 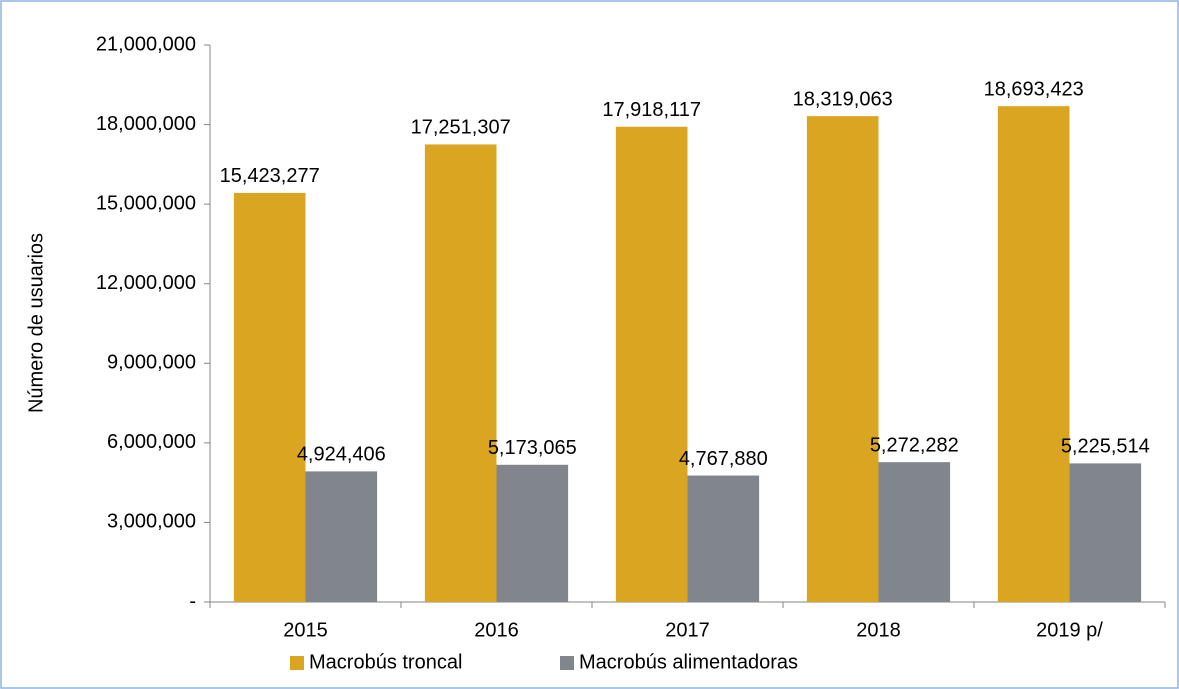 I want to click on y-tick-label: 6,000,000, so click(x=151, y=442).